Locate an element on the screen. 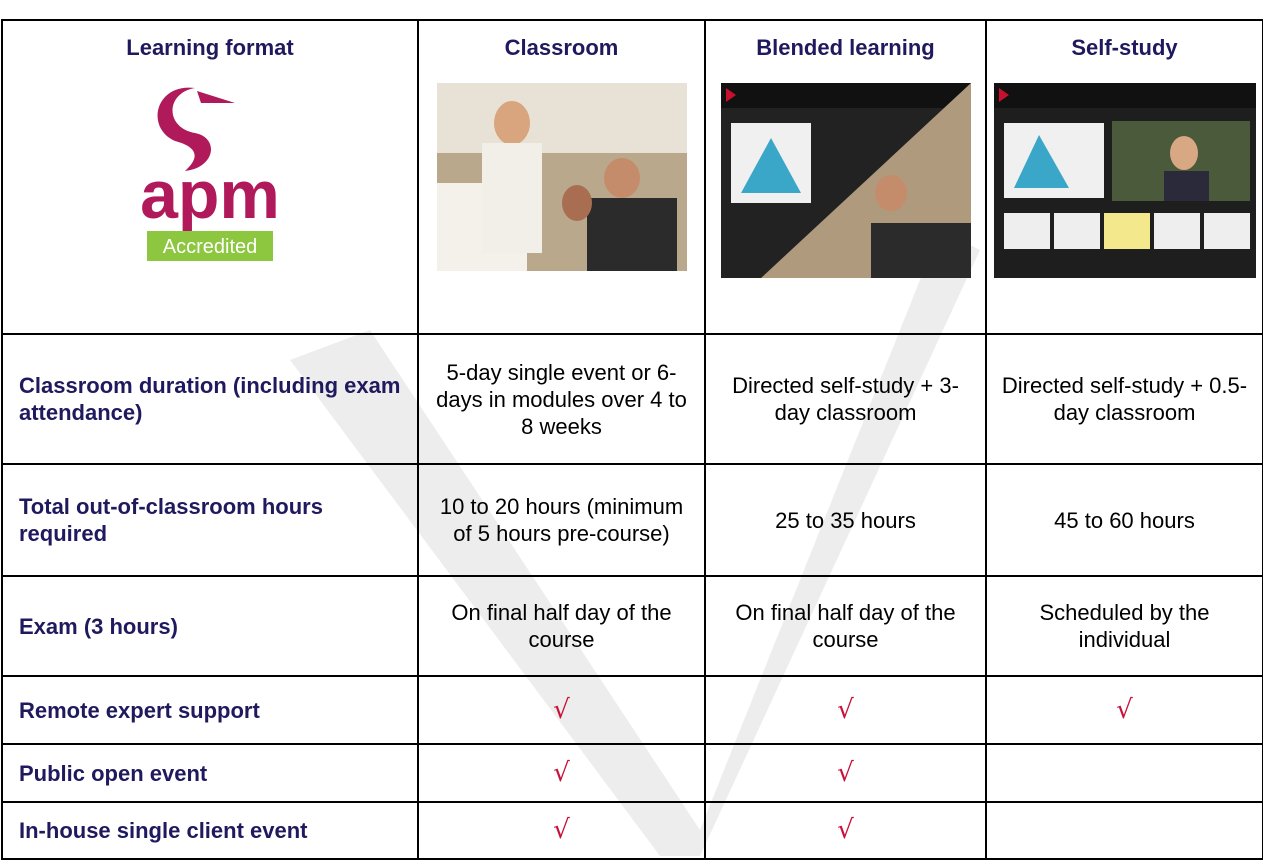  header-cell: Blended learning is located at coordinates (845, 177).